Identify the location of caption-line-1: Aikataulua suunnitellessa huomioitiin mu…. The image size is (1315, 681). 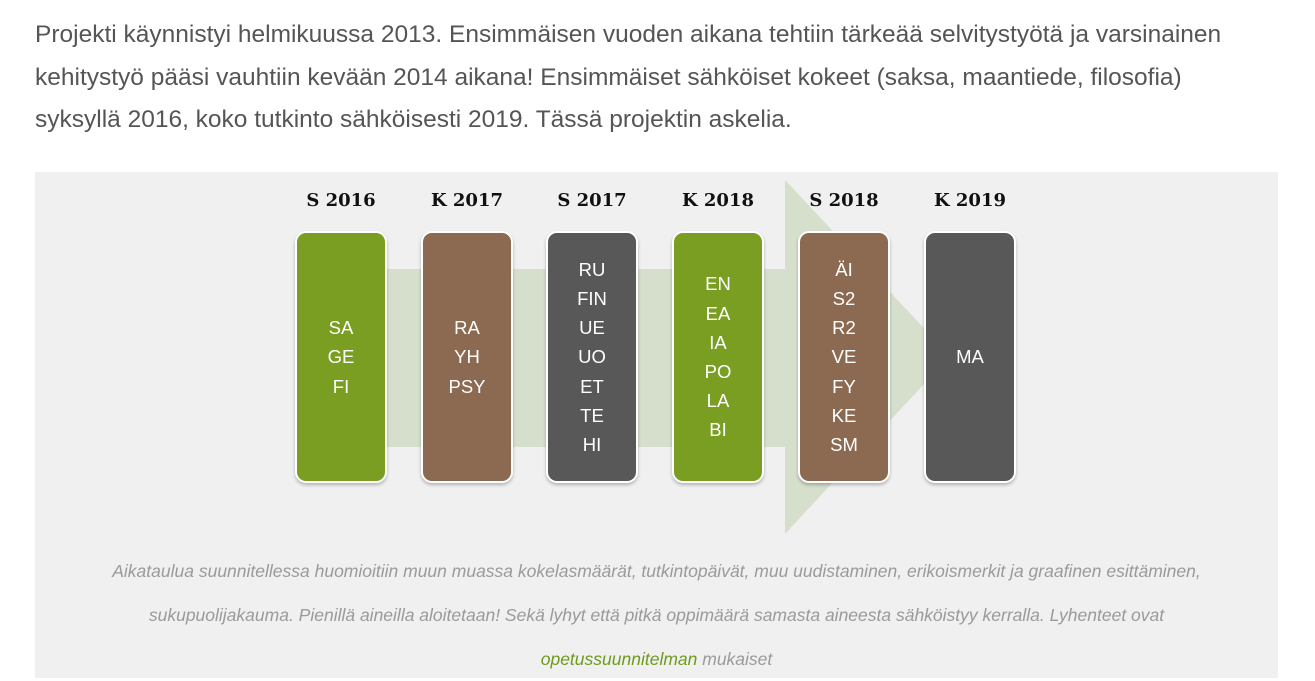
(656, 571).